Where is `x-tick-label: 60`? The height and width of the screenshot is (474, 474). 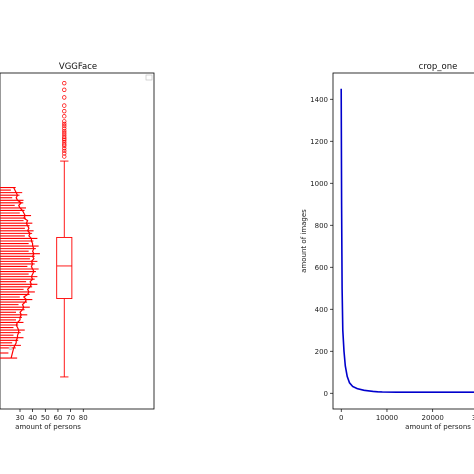 x-tick-label: 60 is located at coordinates (57, 418).